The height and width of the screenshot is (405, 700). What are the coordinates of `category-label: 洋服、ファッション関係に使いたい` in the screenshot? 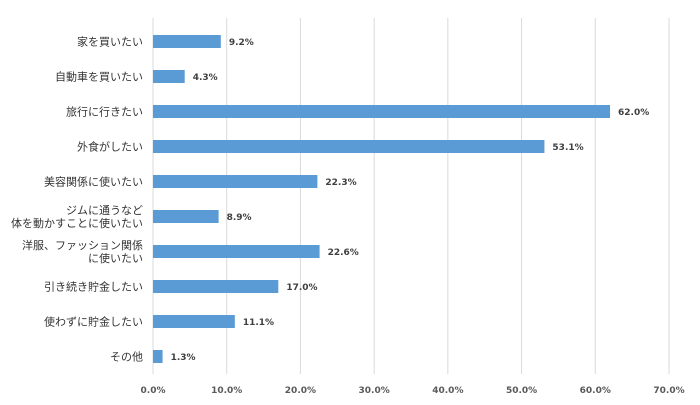 It's located at (82, 251).